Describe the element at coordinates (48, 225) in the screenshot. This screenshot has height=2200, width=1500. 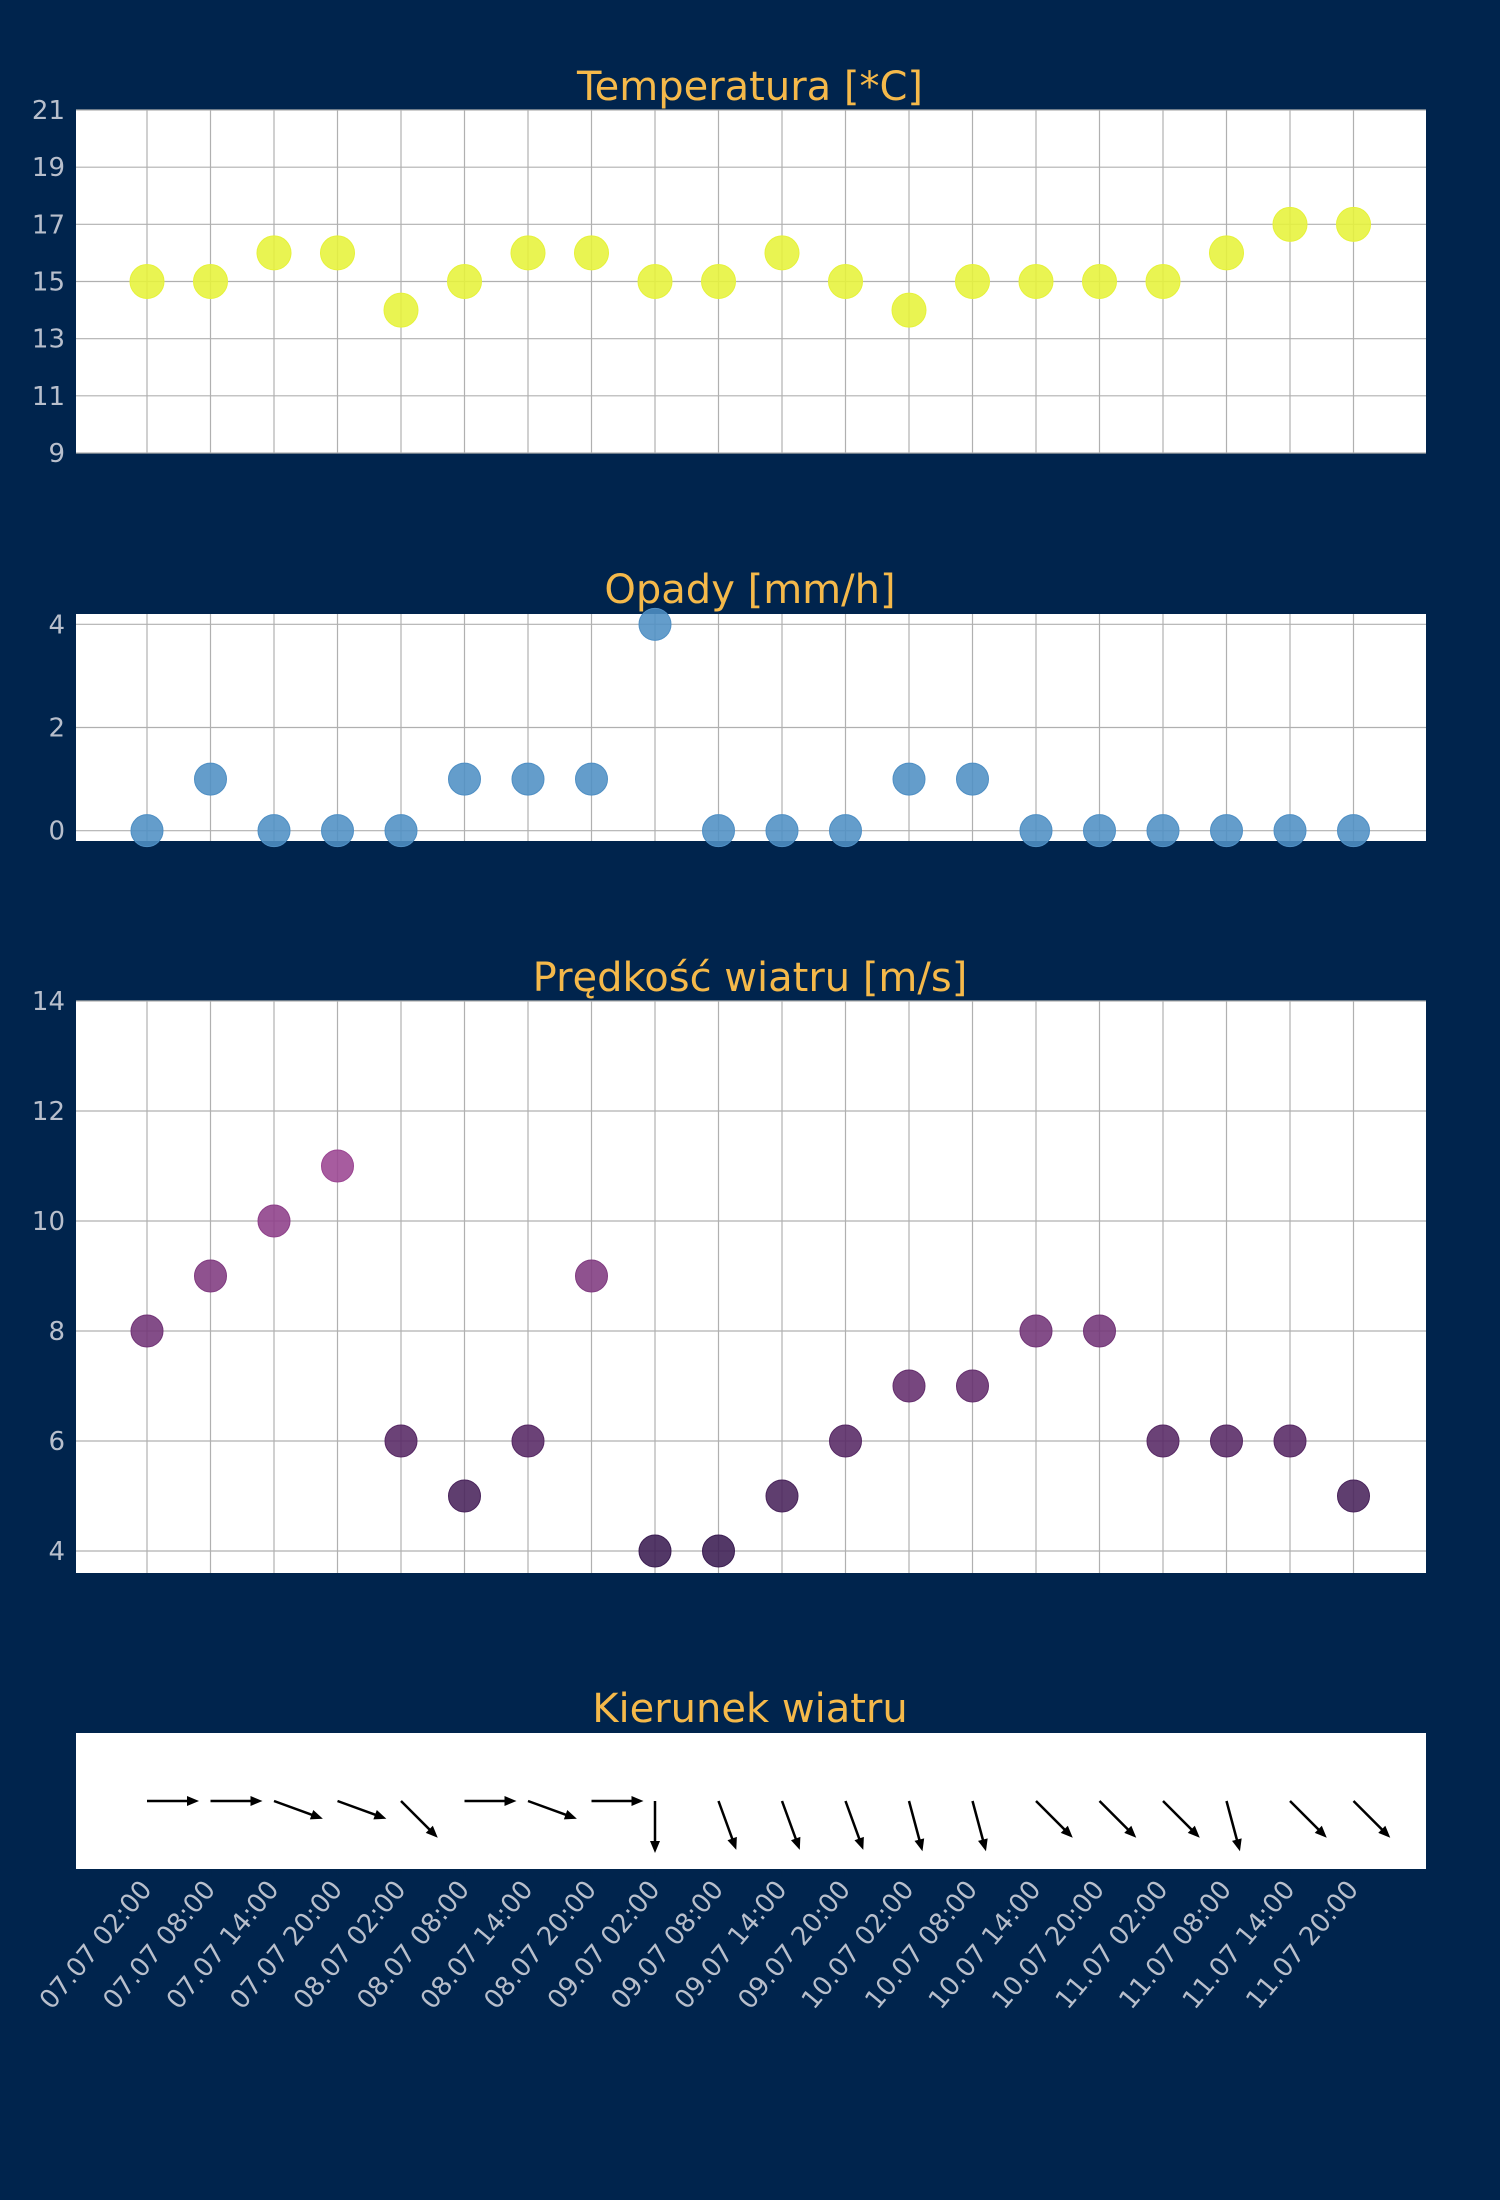
I see `y-tick-label: 17` at that location.